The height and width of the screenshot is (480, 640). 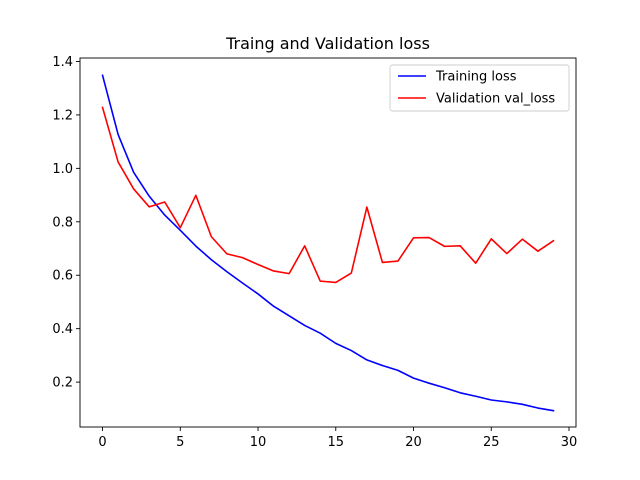 What do you see at coordinates (62, 329) in the screenshot?
I see `y-tick-label: 0.4` at bounding box center [62, 329].